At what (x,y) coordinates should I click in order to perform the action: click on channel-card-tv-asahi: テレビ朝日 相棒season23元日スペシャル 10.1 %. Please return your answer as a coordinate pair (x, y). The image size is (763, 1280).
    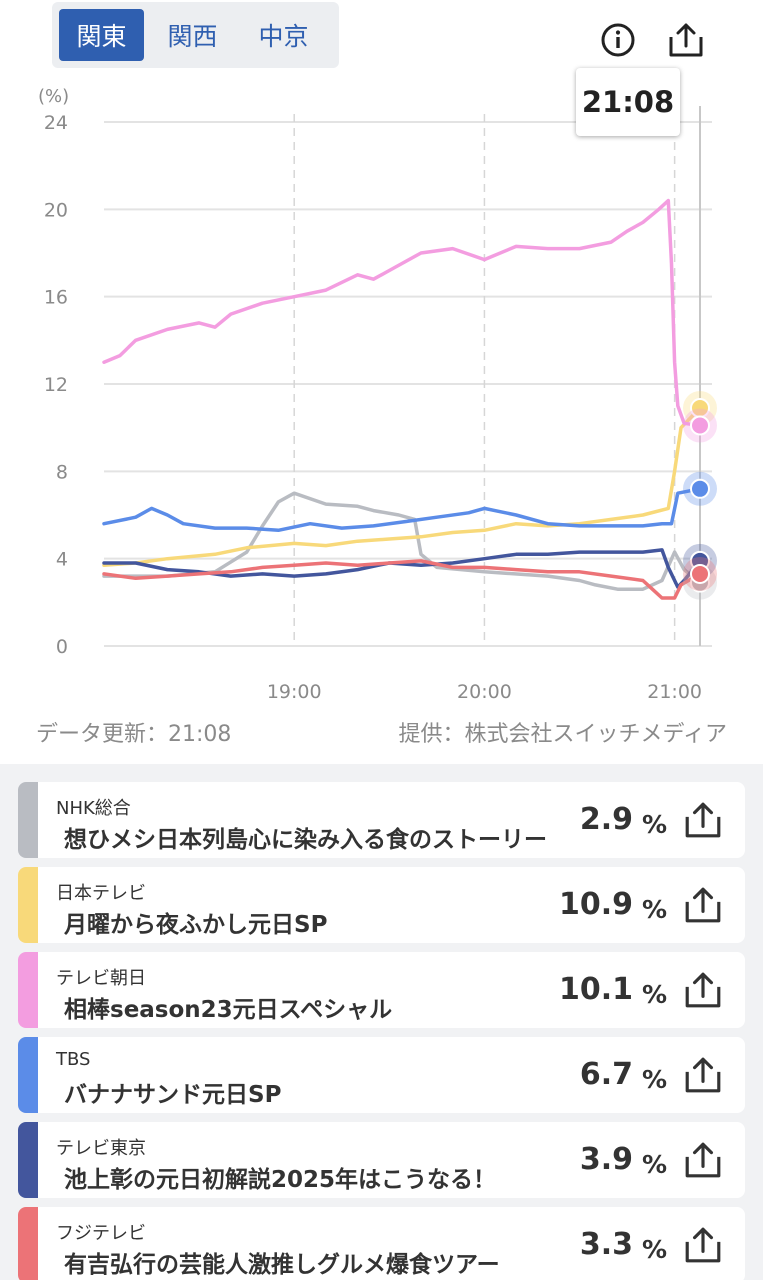
    Looking at the image, I should click on (381, 990).